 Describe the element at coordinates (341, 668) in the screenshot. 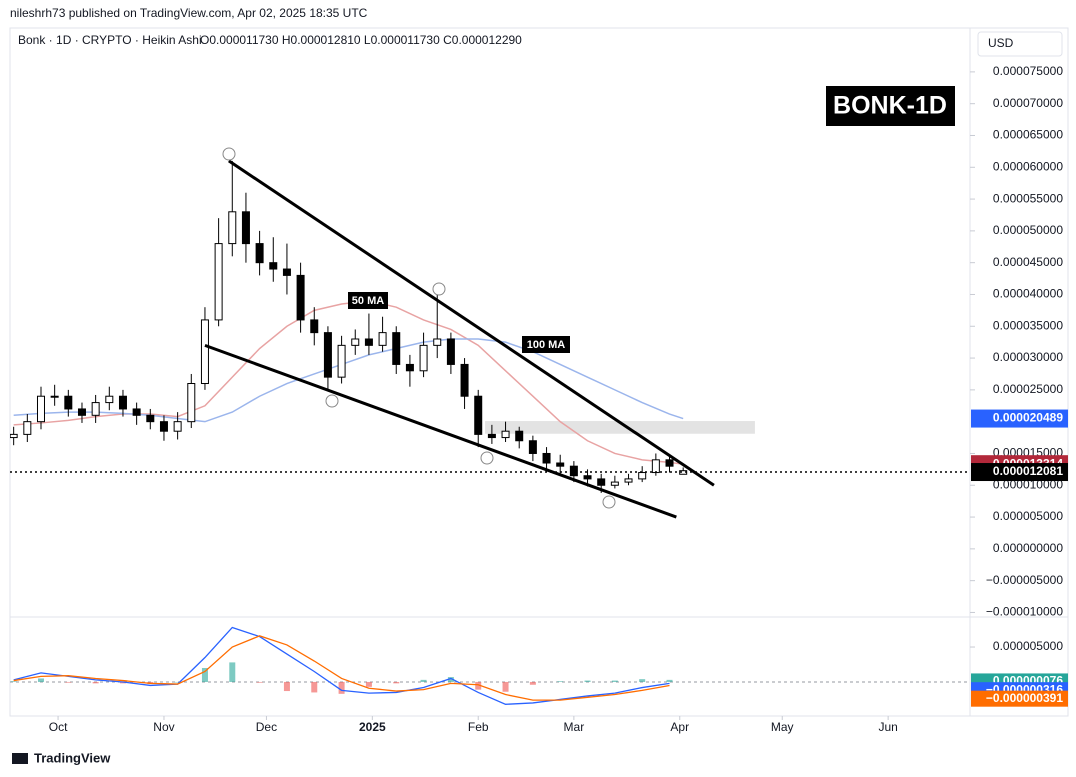

I see `signal-line` at that location.